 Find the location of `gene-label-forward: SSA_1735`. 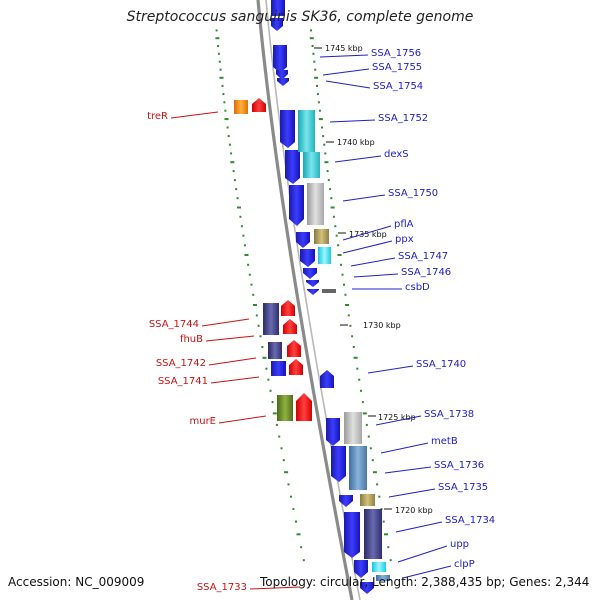

gene-label-forward: SSA_1735 is located at coordinates (463, 487).